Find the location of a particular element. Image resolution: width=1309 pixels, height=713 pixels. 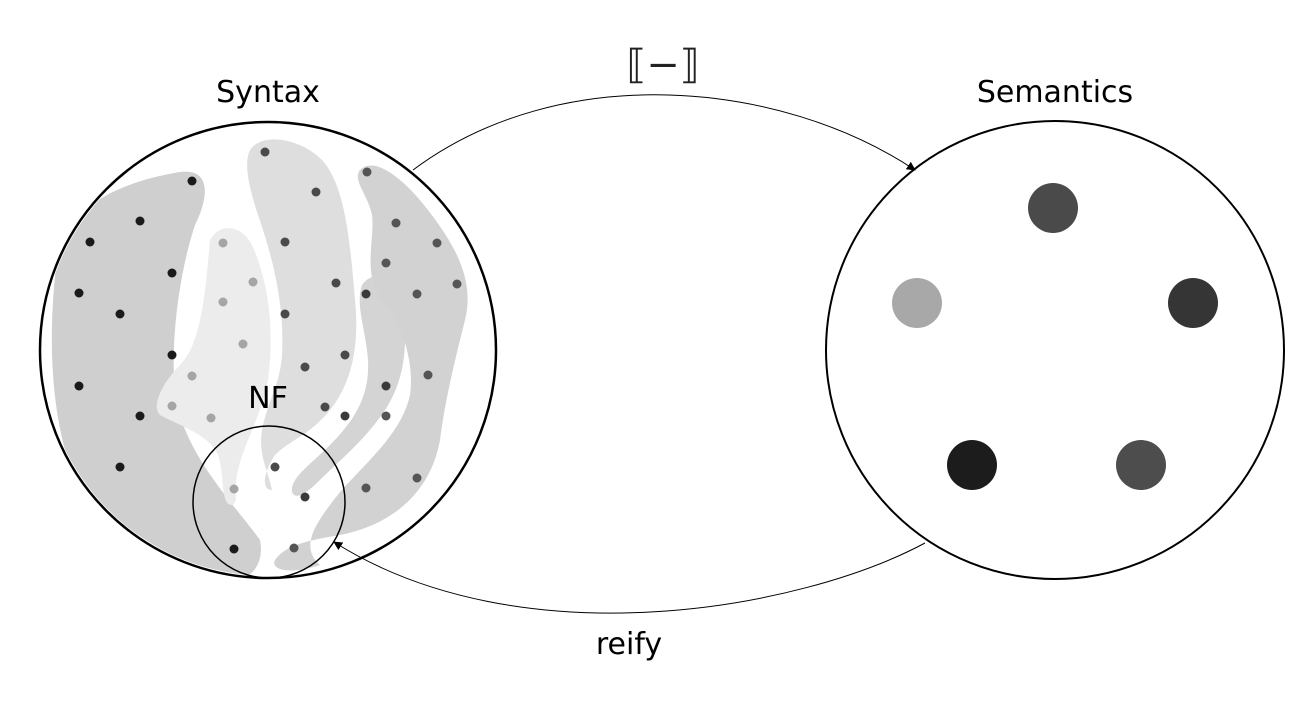

reify-label: reify is located at coordinates (629, 644).